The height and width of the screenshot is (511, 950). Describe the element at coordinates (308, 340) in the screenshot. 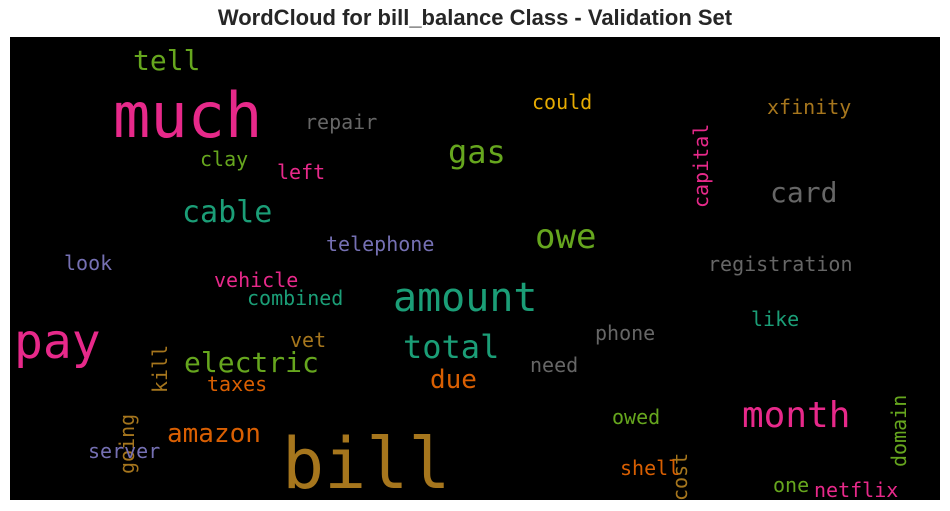

I see `word-vet: vet` at that location.